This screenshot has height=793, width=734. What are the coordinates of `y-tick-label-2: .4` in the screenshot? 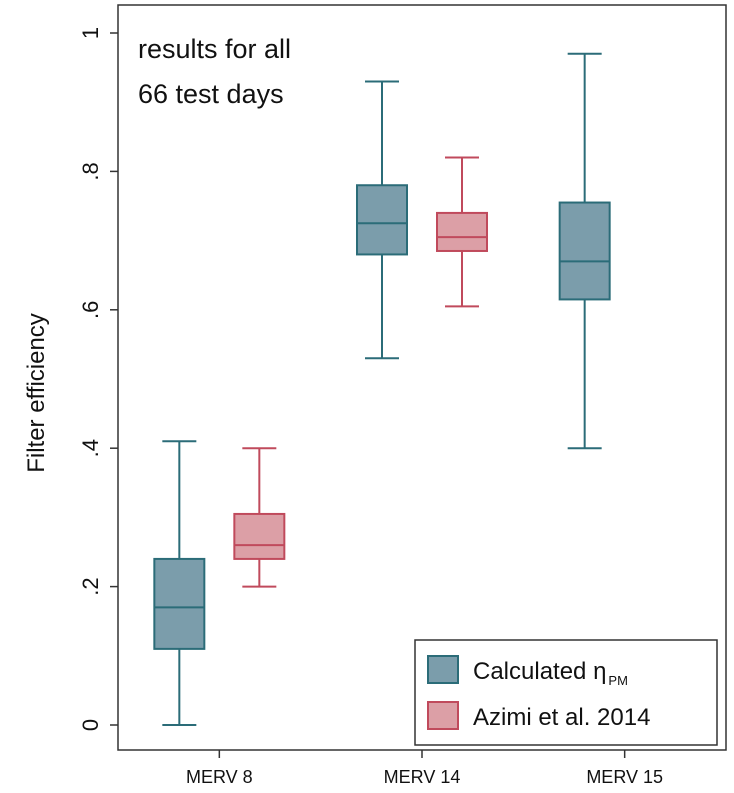 It's located at (90, 448).